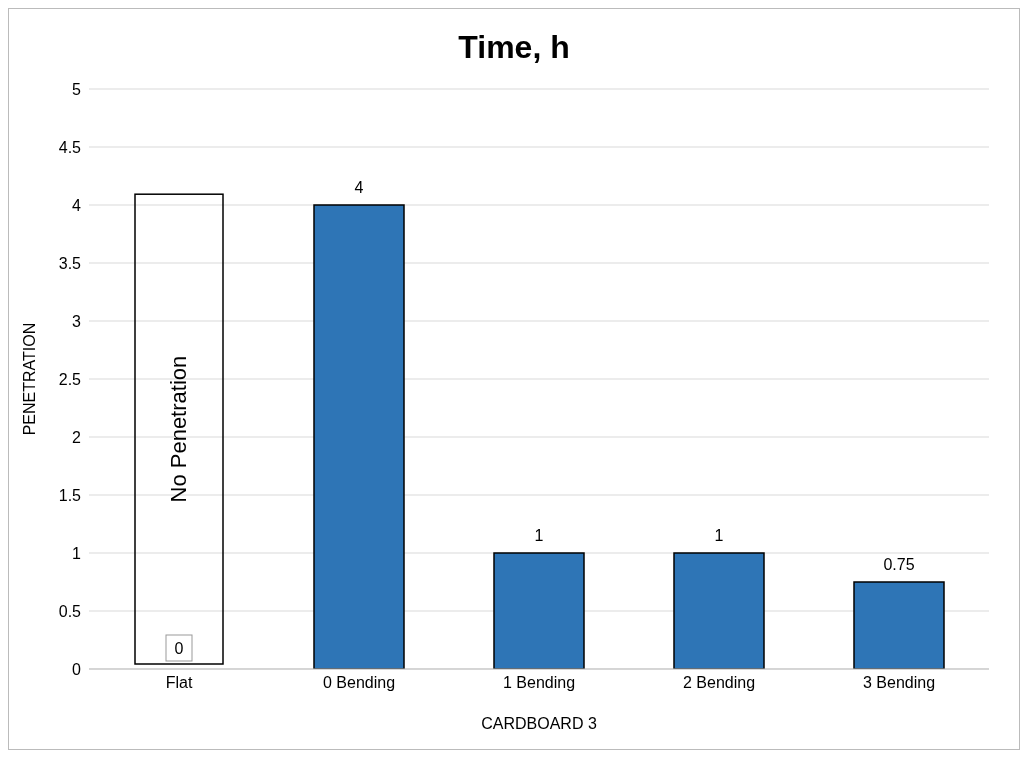 Image resolution: width=1028 pixels, height=758 pixels. Describe the element at coordinates (70, 495) in the screenshot. I see `y-tick-label: 1.5` at that location.